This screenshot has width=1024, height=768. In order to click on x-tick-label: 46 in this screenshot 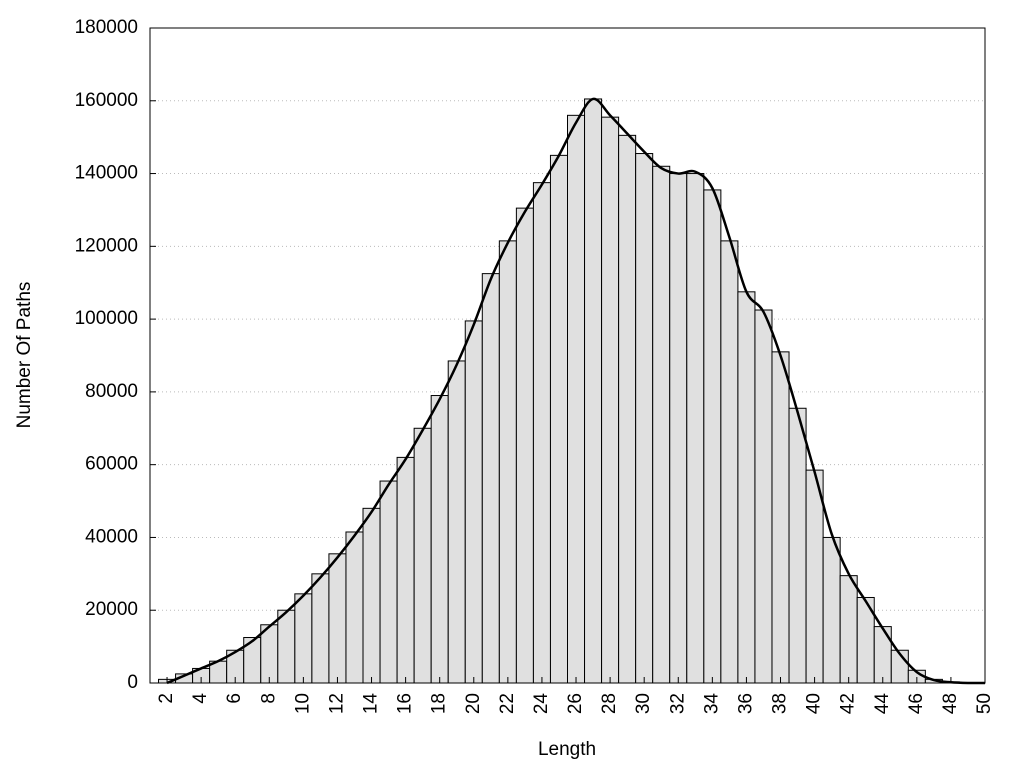, I will do `click(916, 703)`.